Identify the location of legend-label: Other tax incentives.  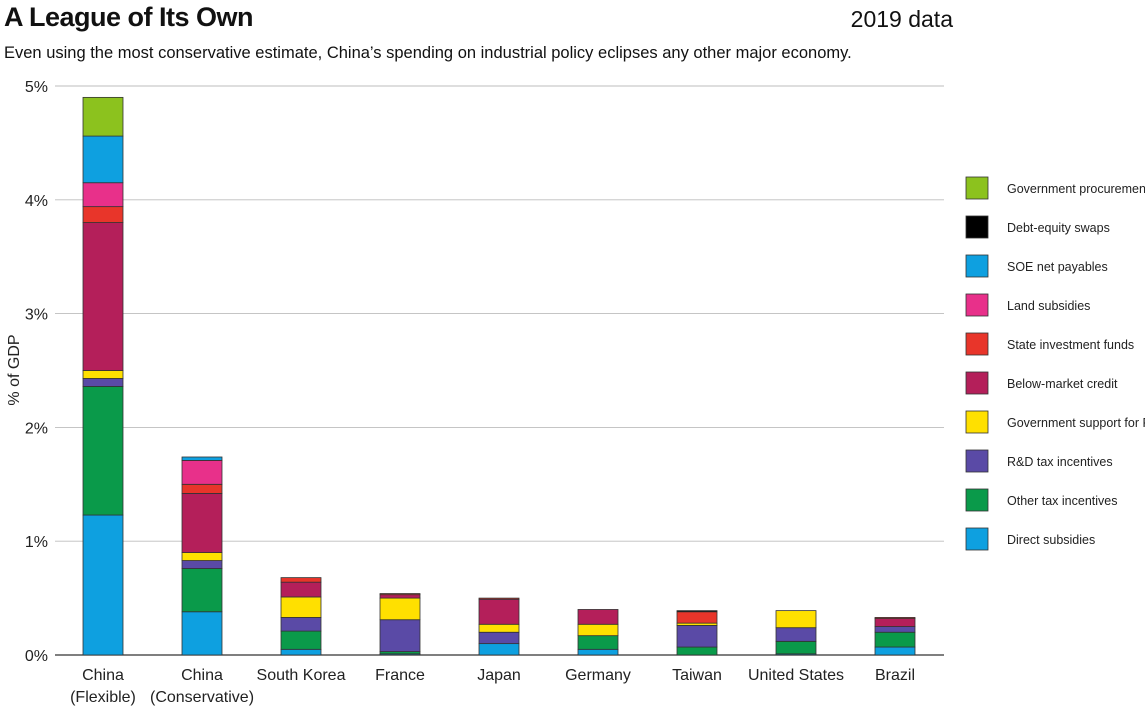
(1062, 501).